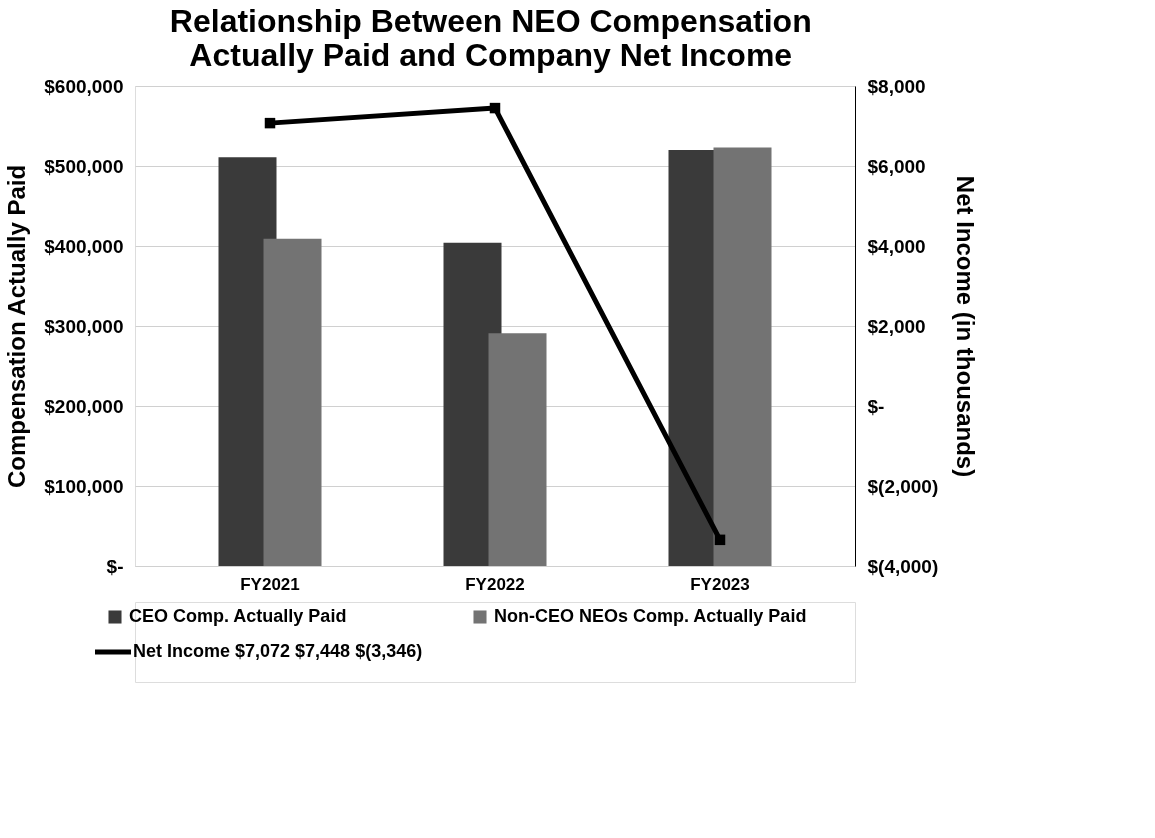 The image size is (1155, 838). I want to click on y2-axis-title: Net Income (in thousands), so click(966, 326).